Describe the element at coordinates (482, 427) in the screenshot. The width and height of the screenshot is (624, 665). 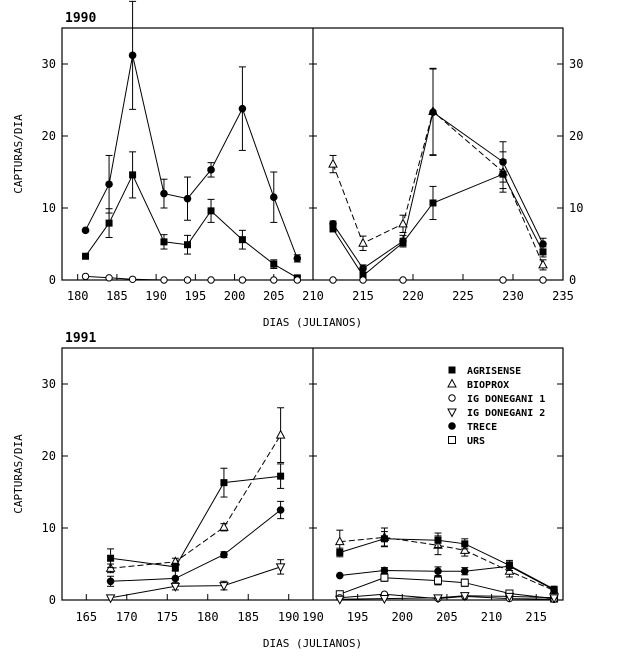
I see `legend-label-trece: TRECE` at that location.